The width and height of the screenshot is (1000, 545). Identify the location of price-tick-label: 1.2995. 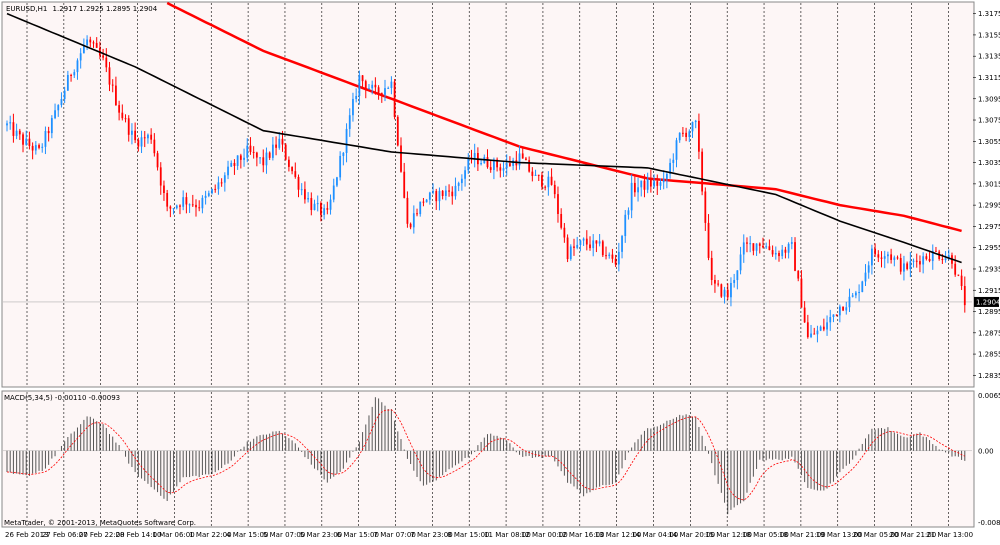
(989, 206).